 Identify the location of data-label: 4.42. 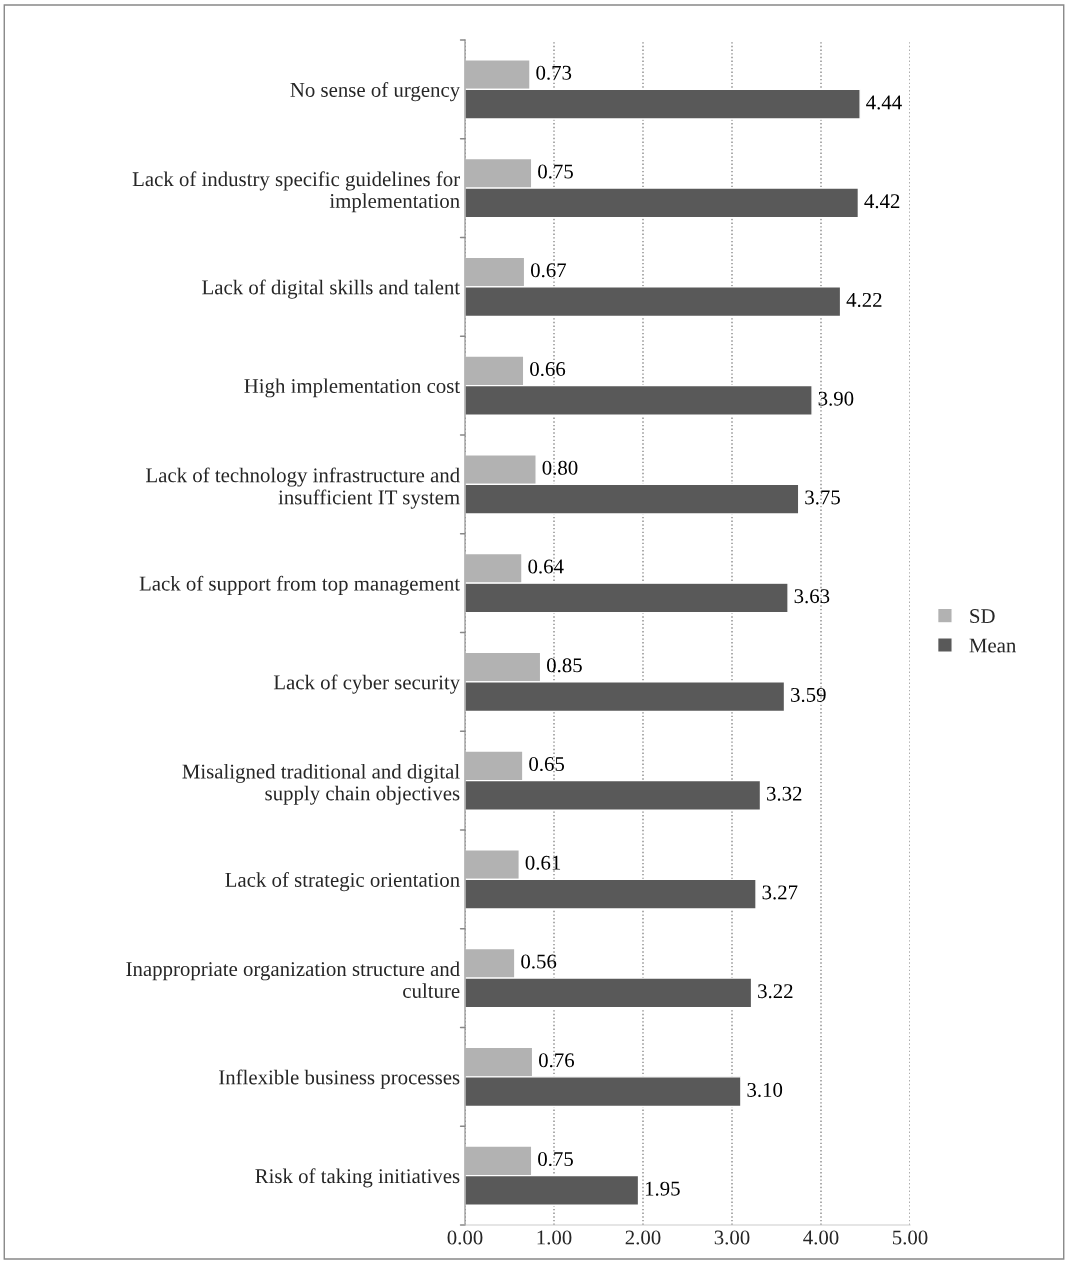
(882, 201).